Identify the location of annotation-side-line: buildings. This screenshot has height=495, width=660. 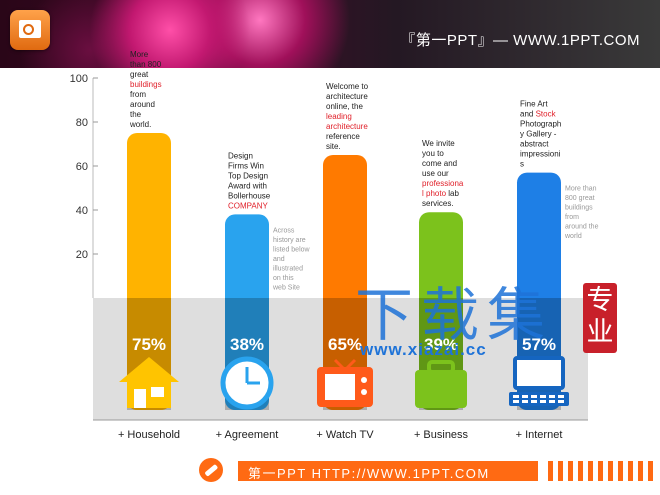
(579, 208).